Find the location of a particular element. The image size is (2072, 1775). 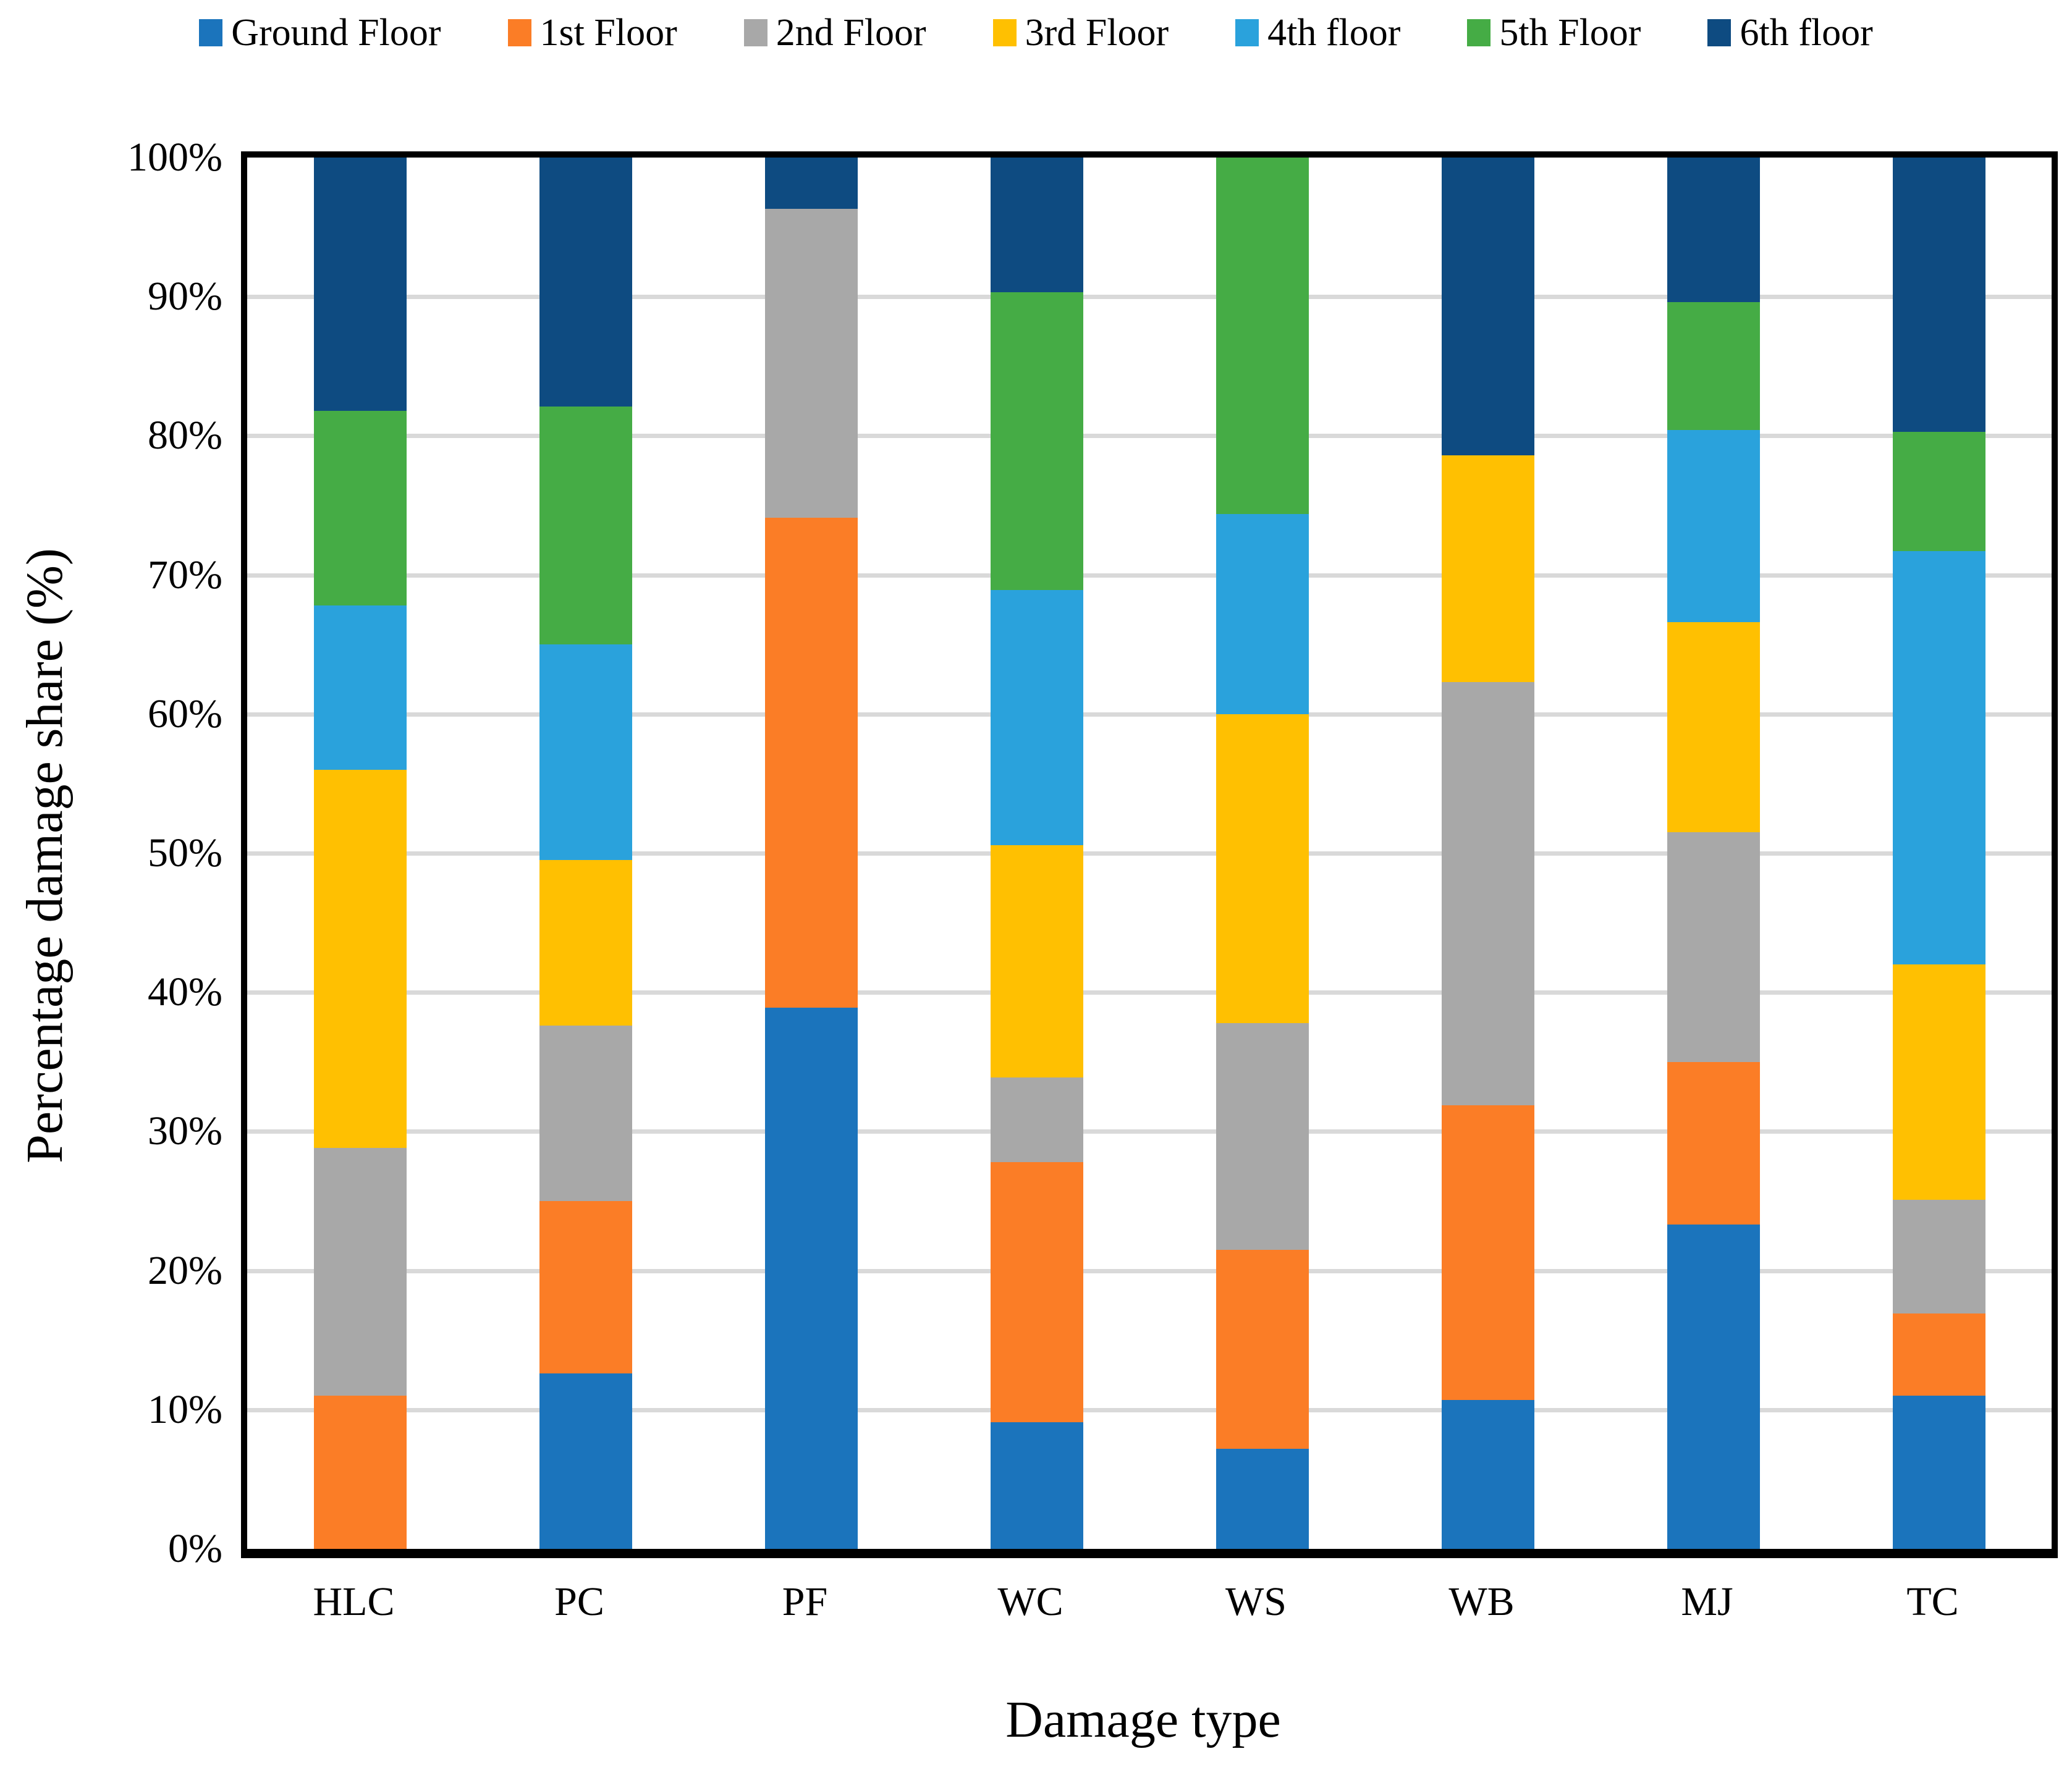

x-axis-title: Damage type is located at coordinates (1143, 1719).